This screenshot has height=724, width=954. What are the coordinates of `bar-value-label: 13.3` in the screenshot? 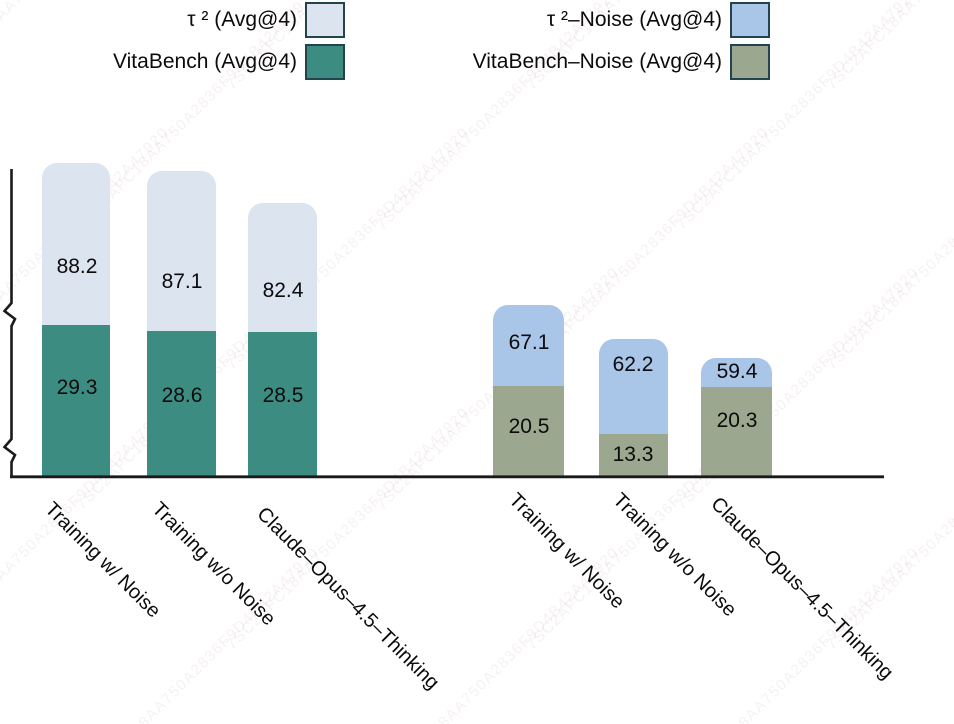 It's located at (633, 454).